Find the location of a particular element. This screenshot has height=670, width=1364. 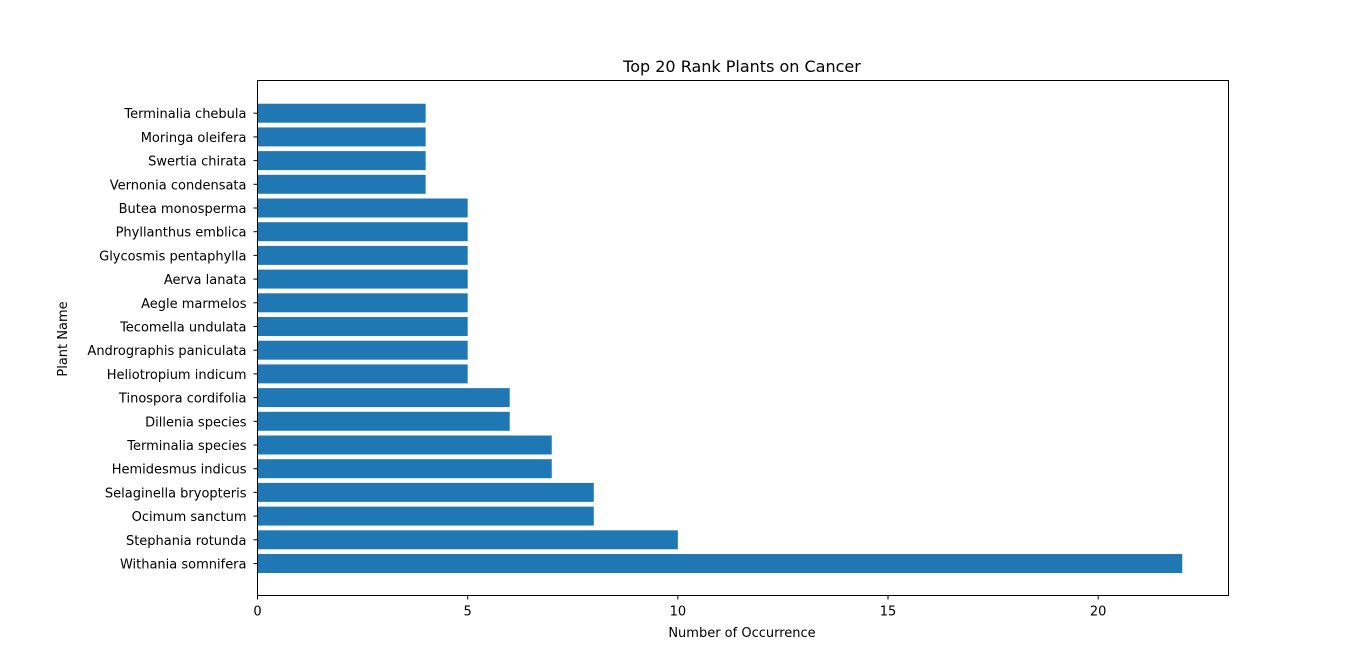

x-axis-label: Number of Occurrence is located at coordinates (741, 633).